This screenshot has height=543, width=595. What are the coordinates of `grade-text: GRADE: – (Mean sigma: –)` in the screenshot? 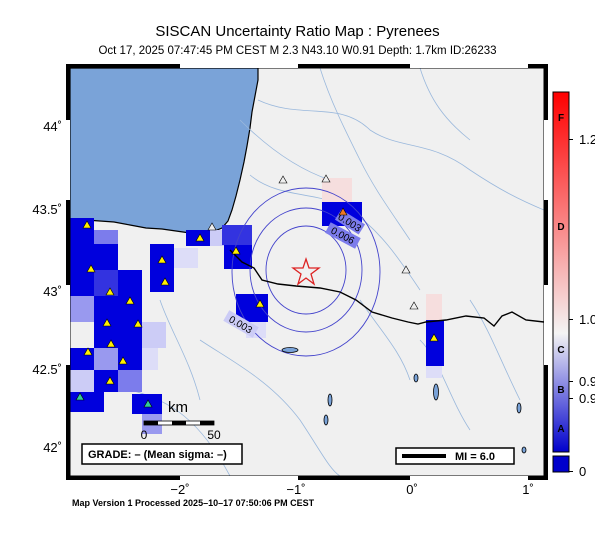 It's located at (157, 455).